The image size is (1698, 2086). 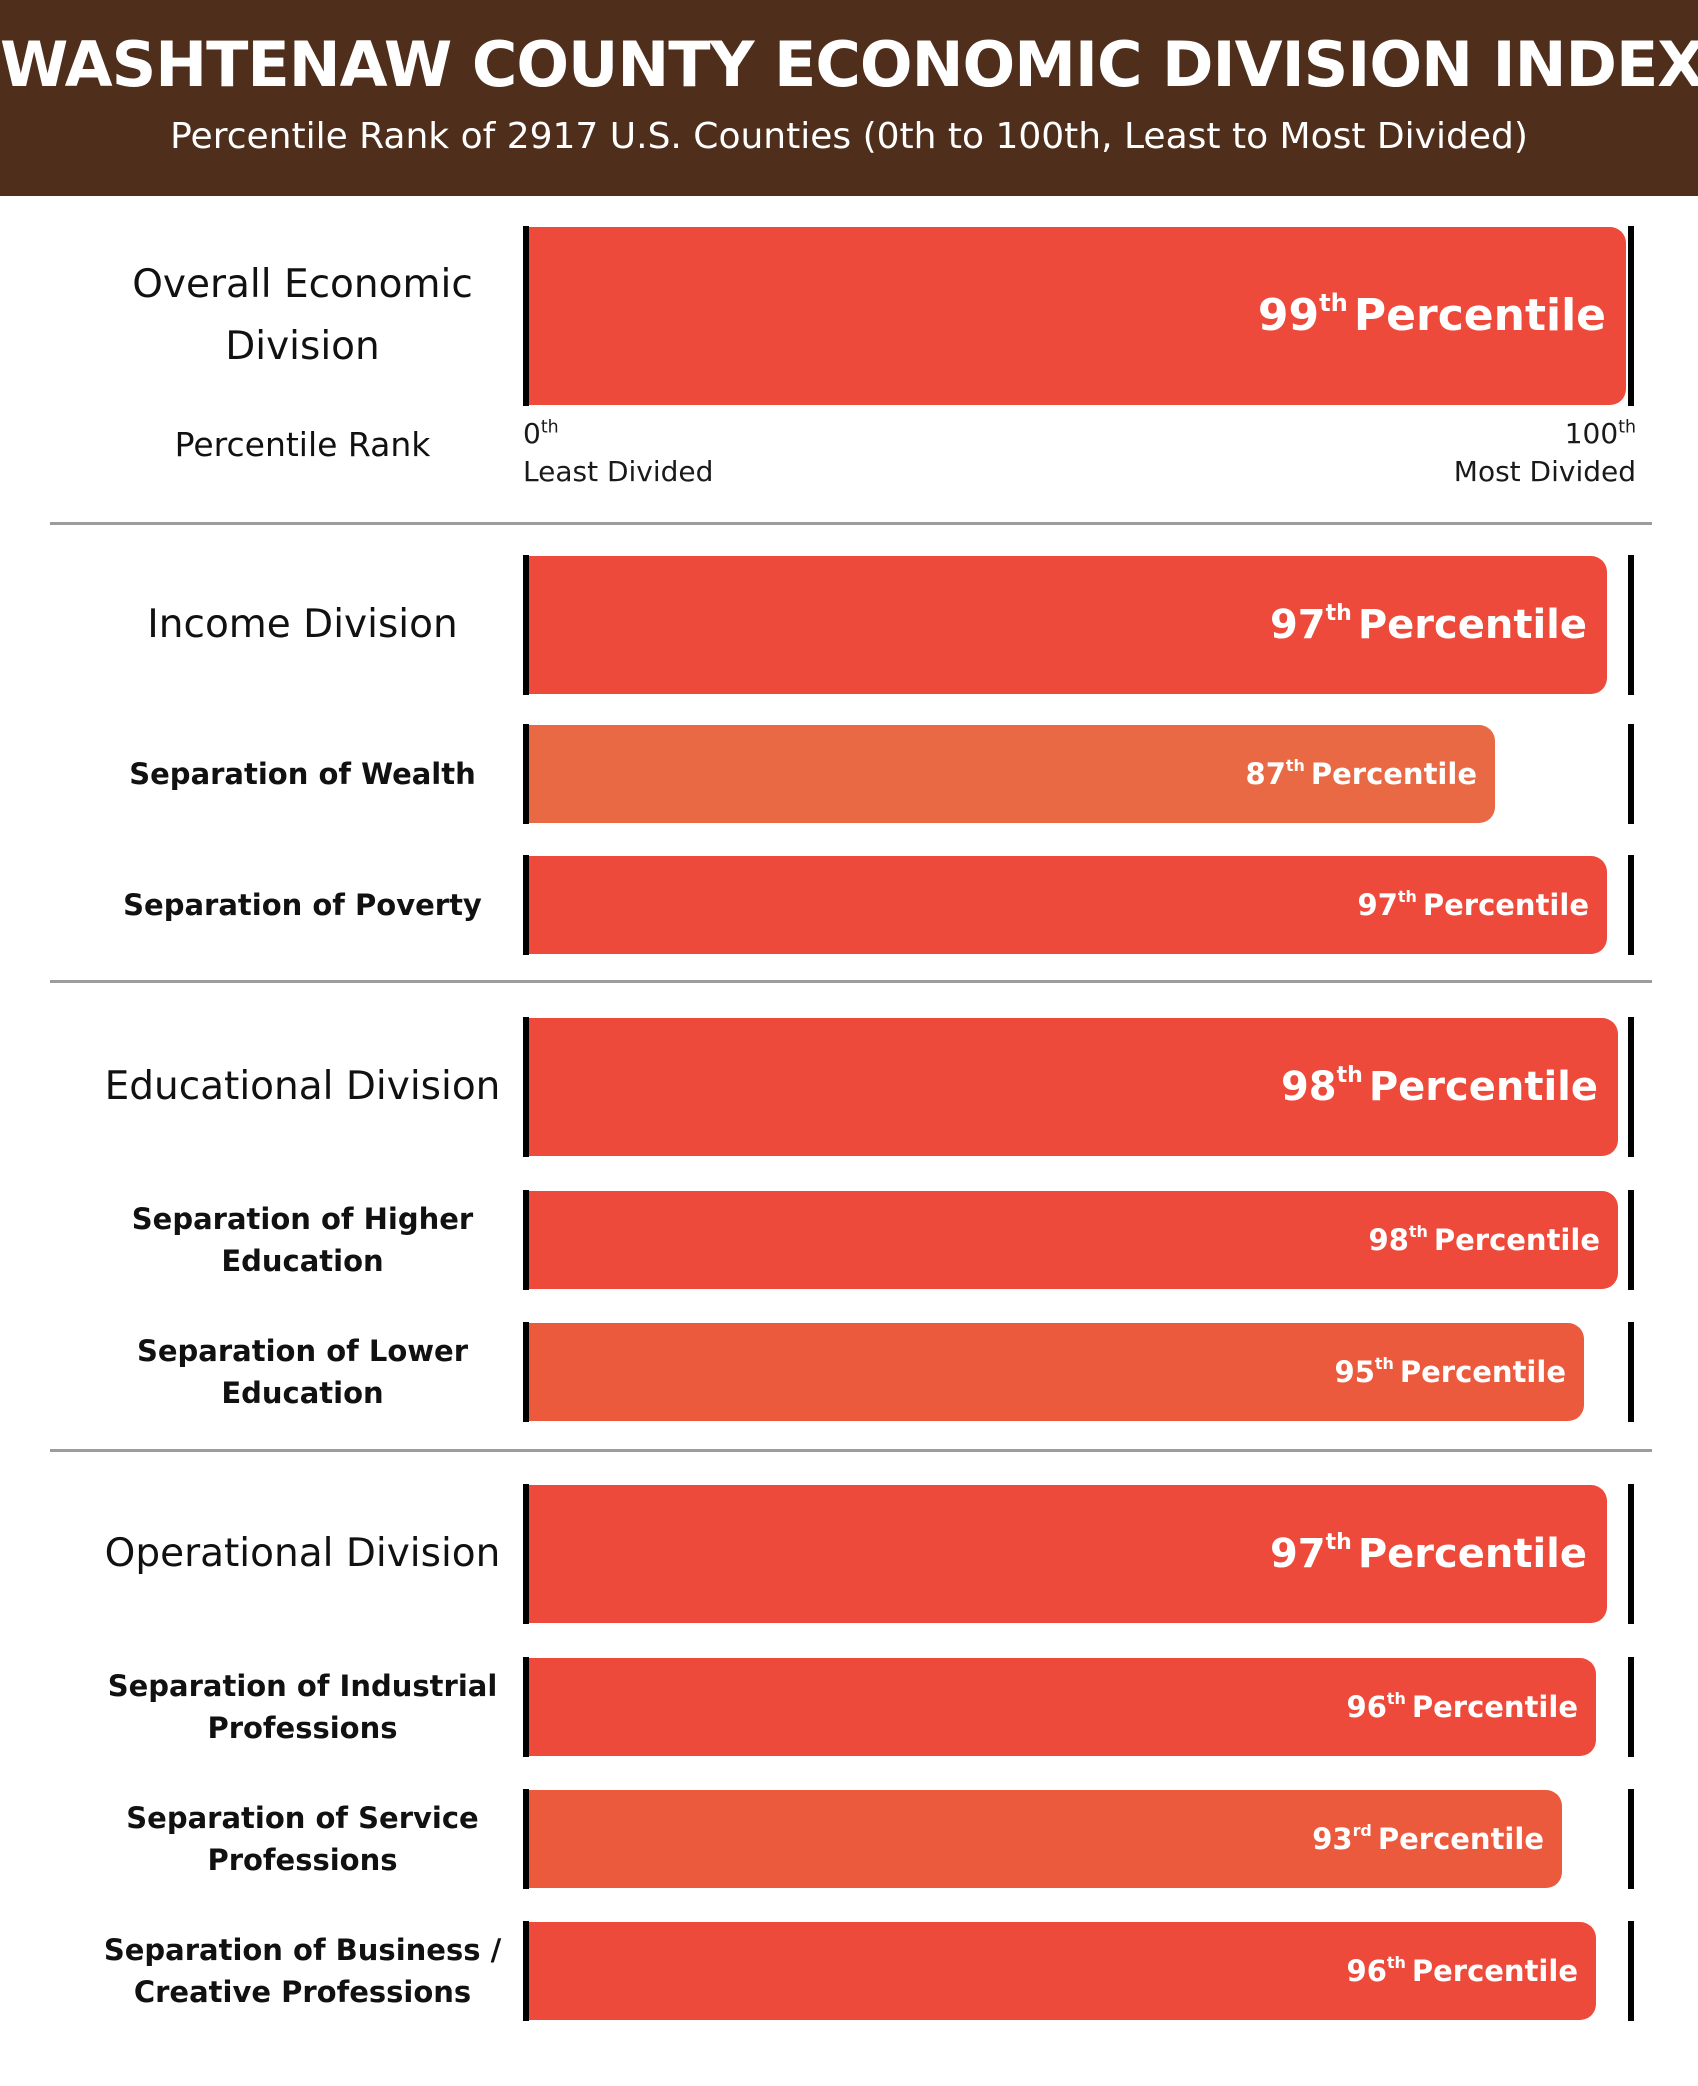 What do you see at coordinates (1068, 1554) in the screenshot?
I see `bar-operational-division` at bounding box center [1068, 1554].